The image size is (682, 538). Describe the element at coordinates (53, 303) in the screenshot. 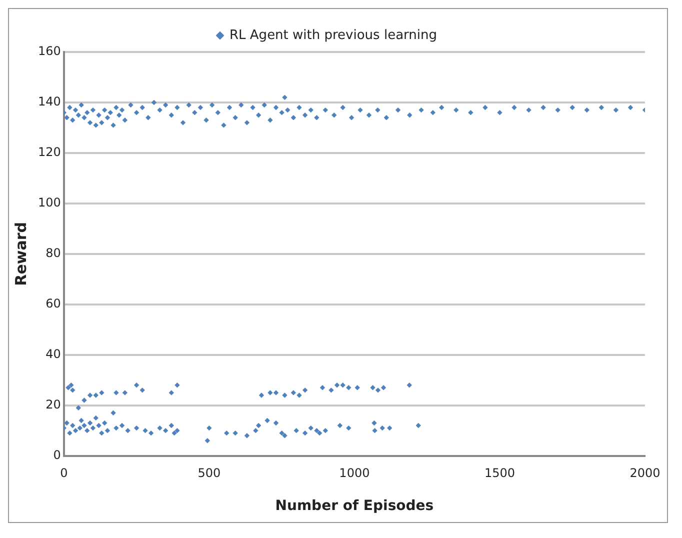

I see `y-tick-label: 60` at that location.